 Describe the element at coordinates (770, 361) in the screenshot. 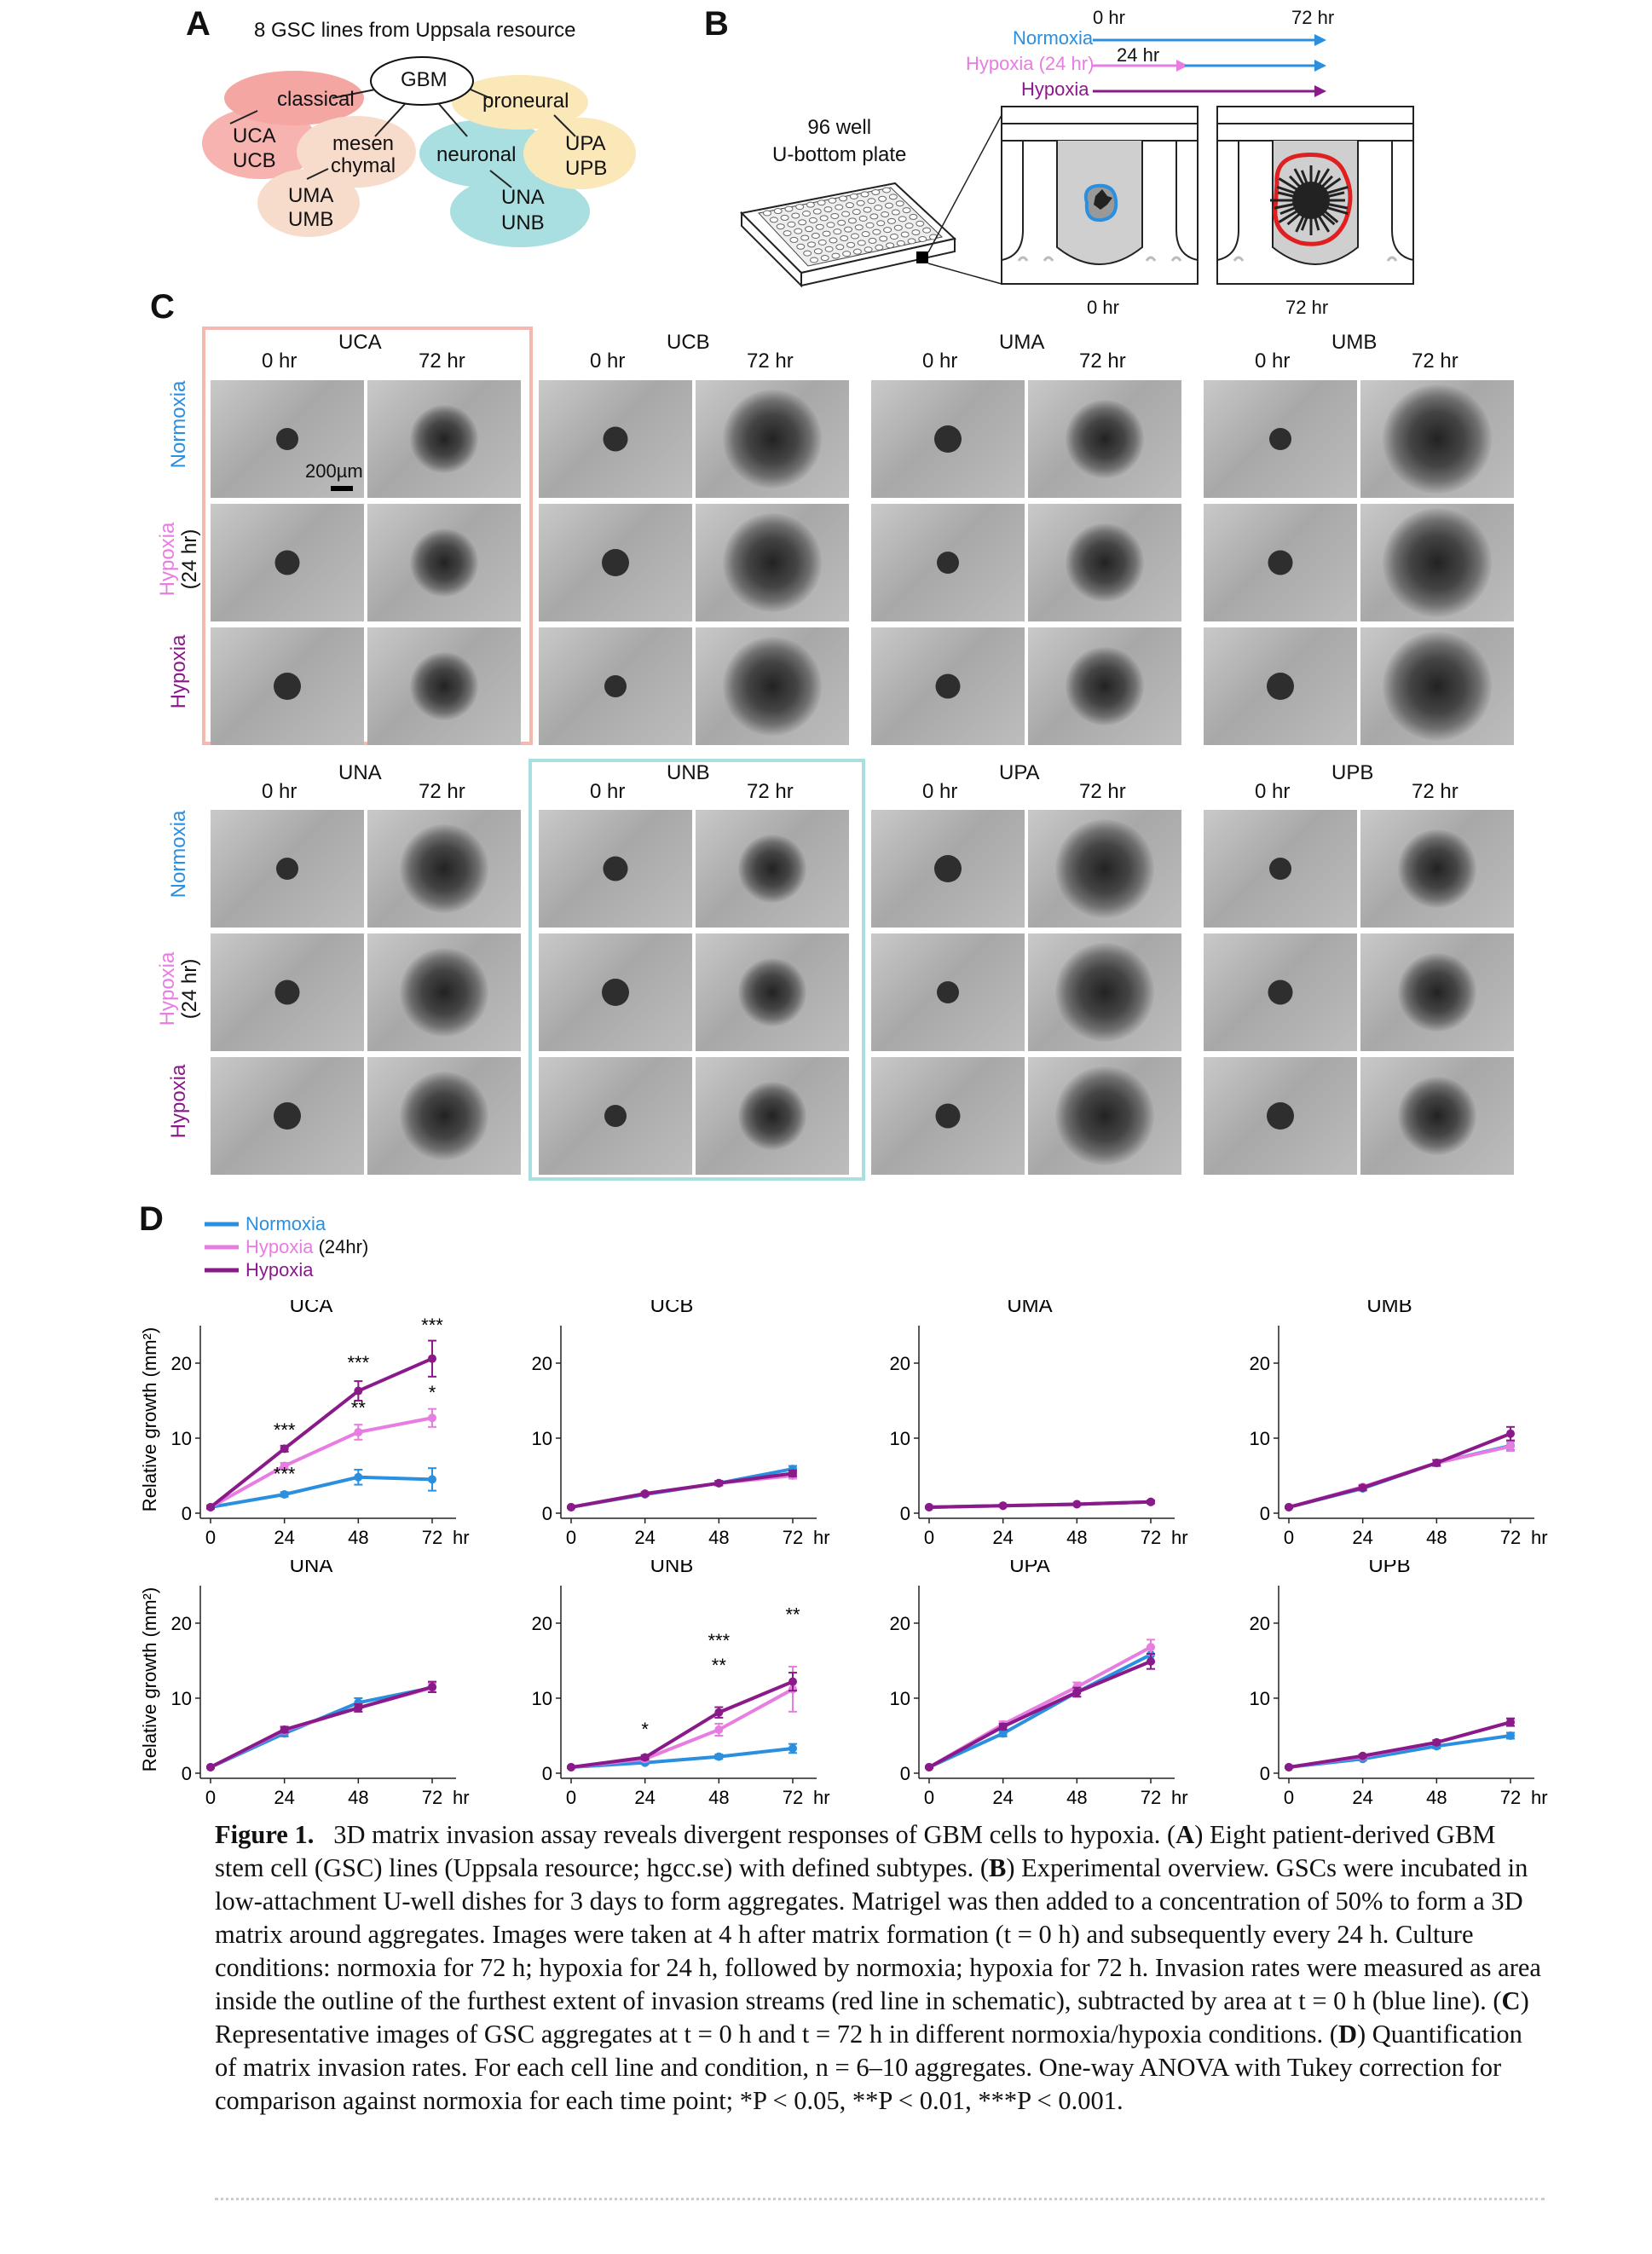

I see `col-header-72hr: 72 hr` at that location.